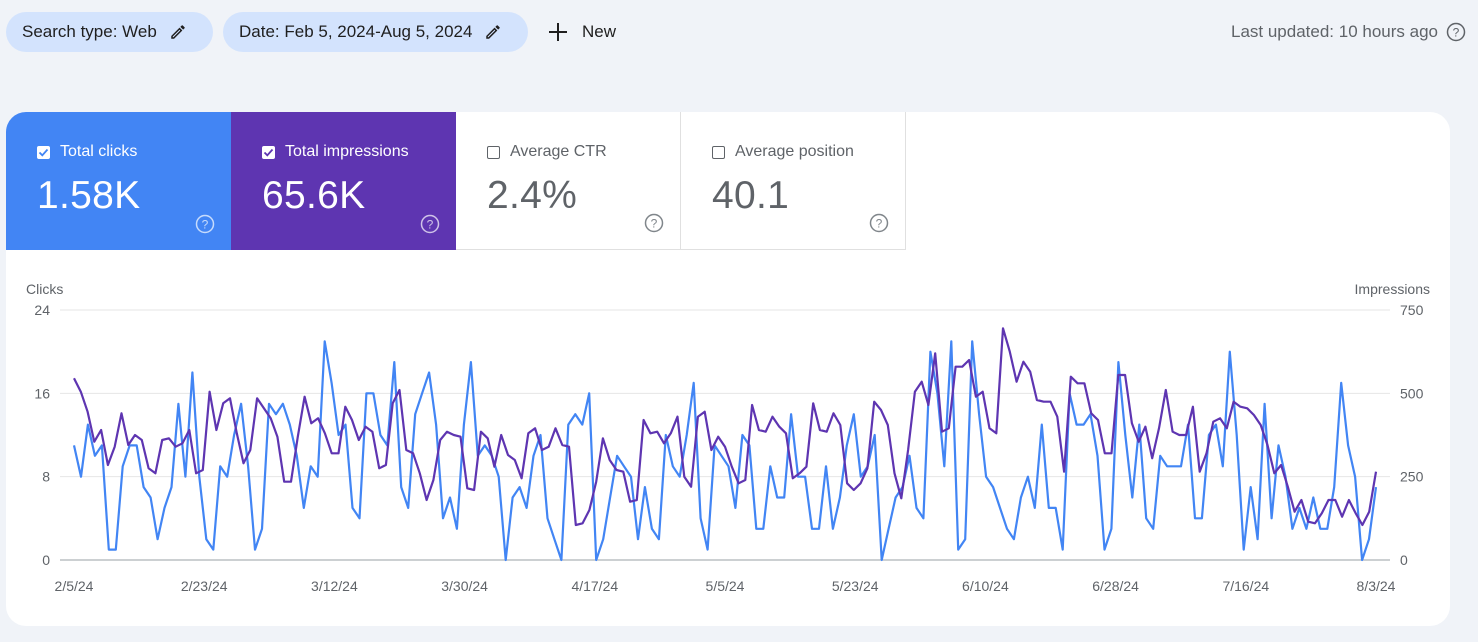 The image size is (1478, 642). I want to click on y-right-tick-label: 500, so click(1412, 393).